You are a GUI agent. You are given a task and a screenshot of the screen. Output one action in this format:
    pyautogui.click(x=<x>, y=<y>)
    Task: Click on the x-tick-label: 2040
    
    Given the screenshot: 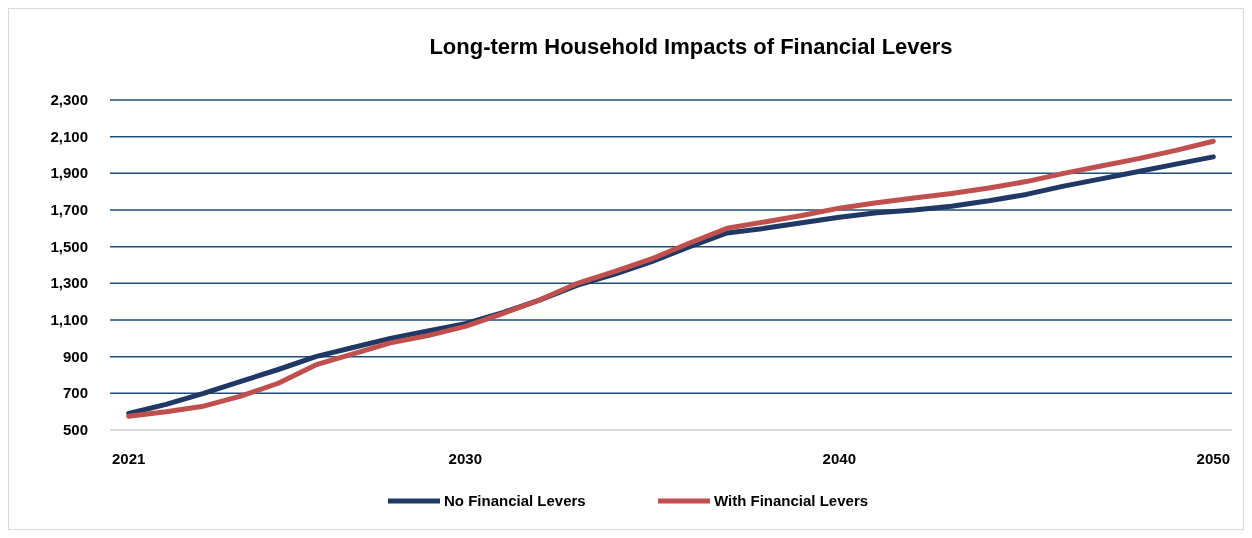 What is the action you would take?
    pyautogui.click(x=839, y=458)
    